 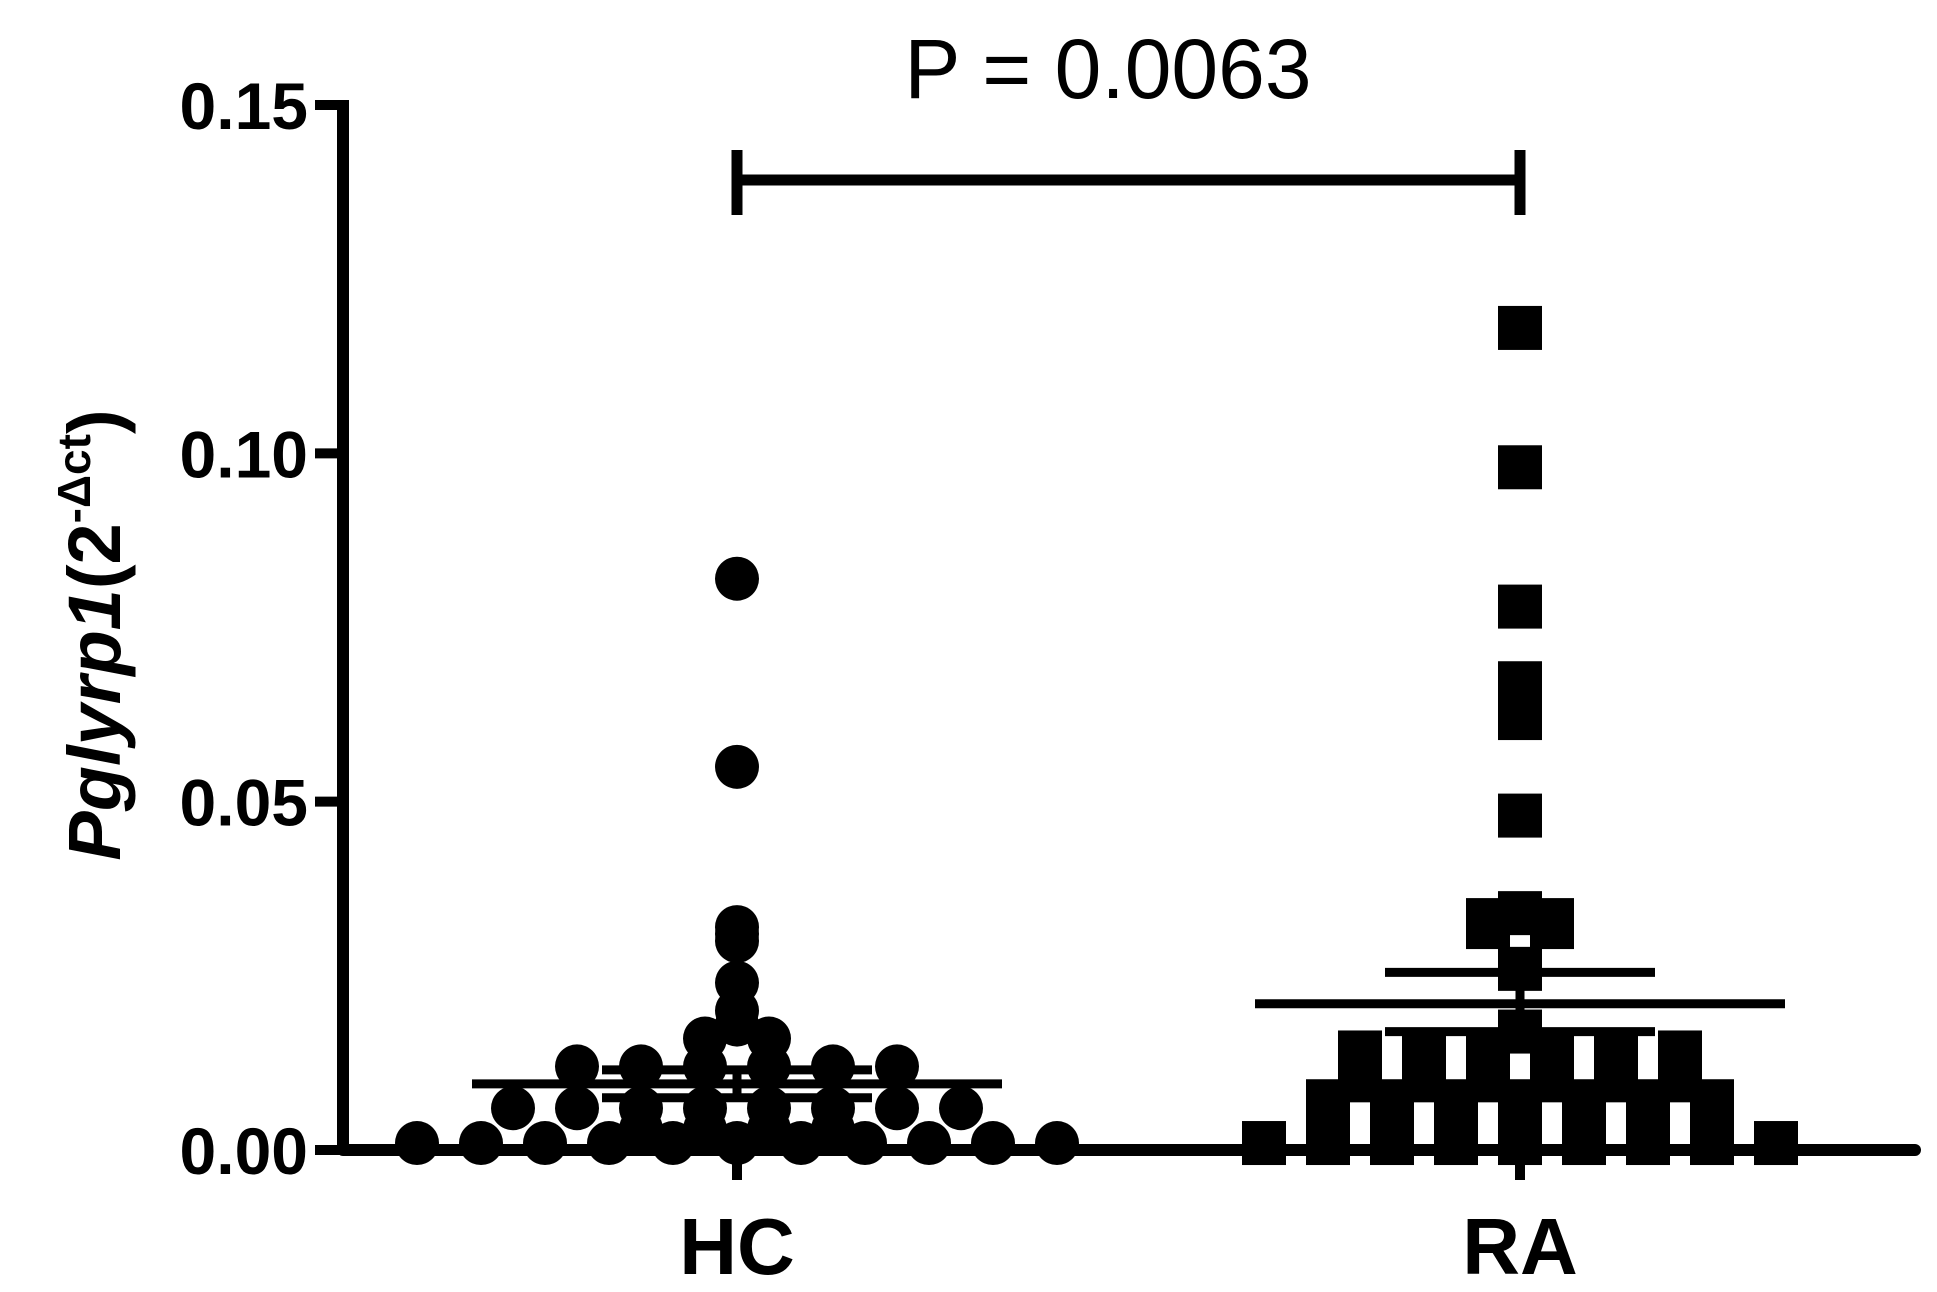 I want to click on y-axis-gene: Pglyrp1, so click(x=94, y=724).